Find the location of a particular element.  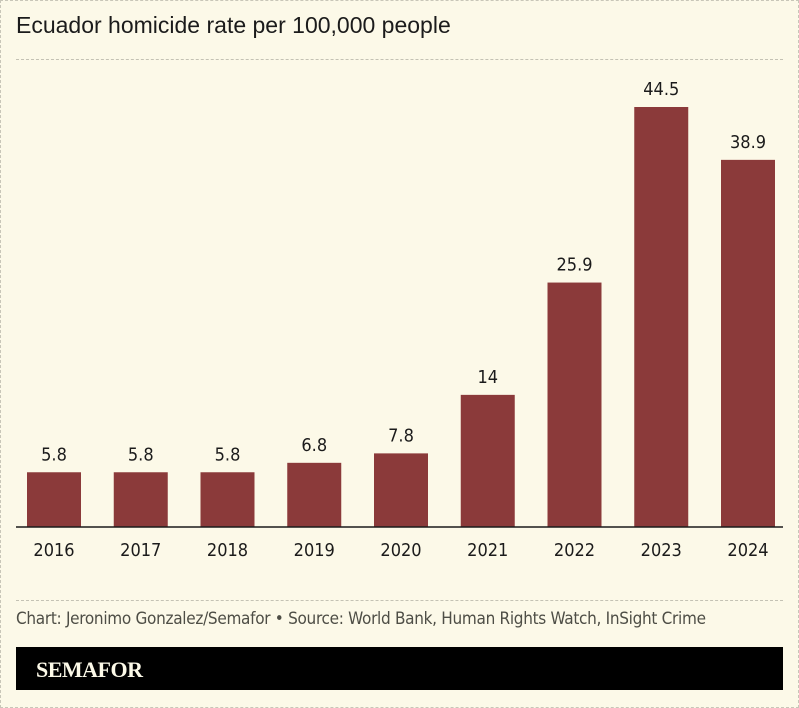

bar-2016 is located at coordinates (54, 499).